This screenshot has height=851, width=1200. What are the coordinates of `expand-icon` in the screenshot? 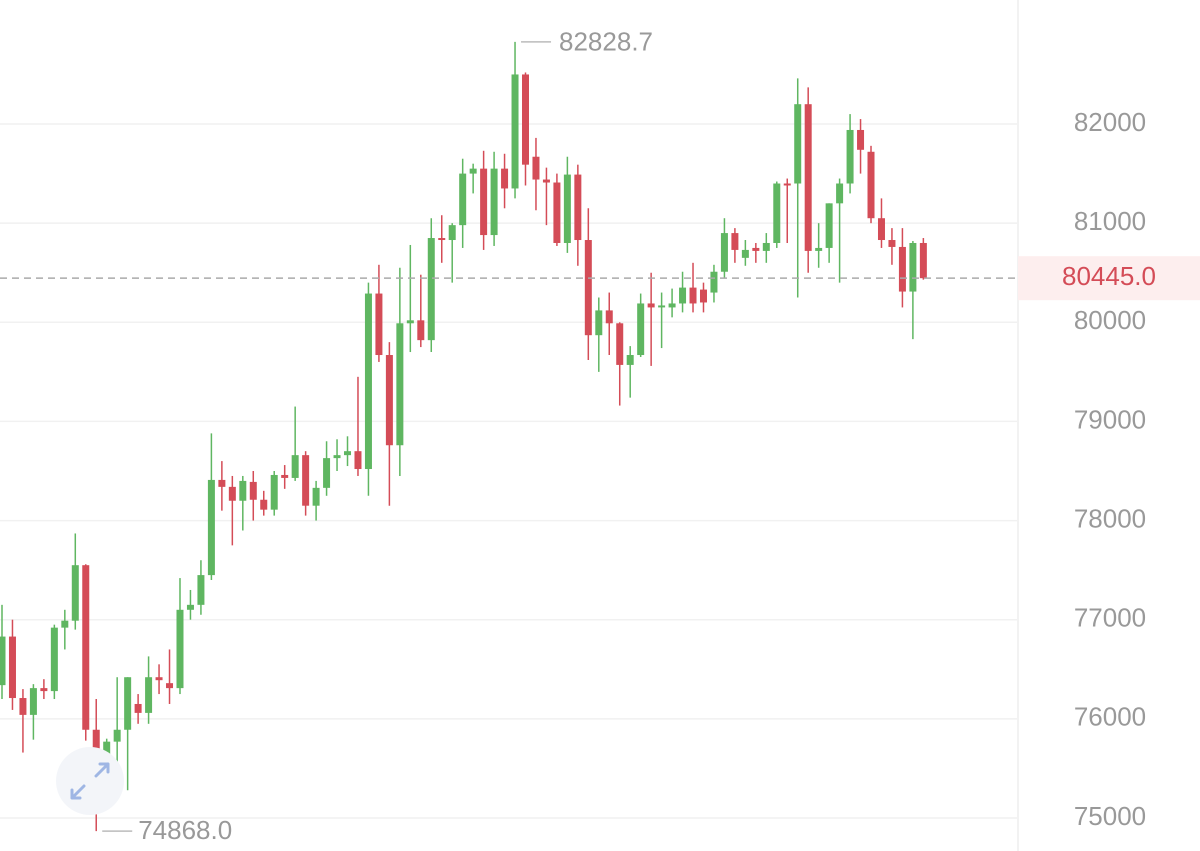 It's located at (90, 781).